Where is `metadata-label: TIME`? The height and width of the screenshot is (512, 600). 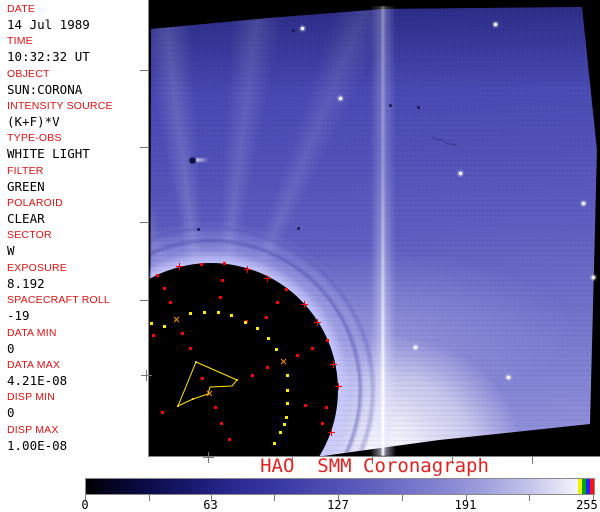 metadata-label: TIME is located at coordinates (20, 41).